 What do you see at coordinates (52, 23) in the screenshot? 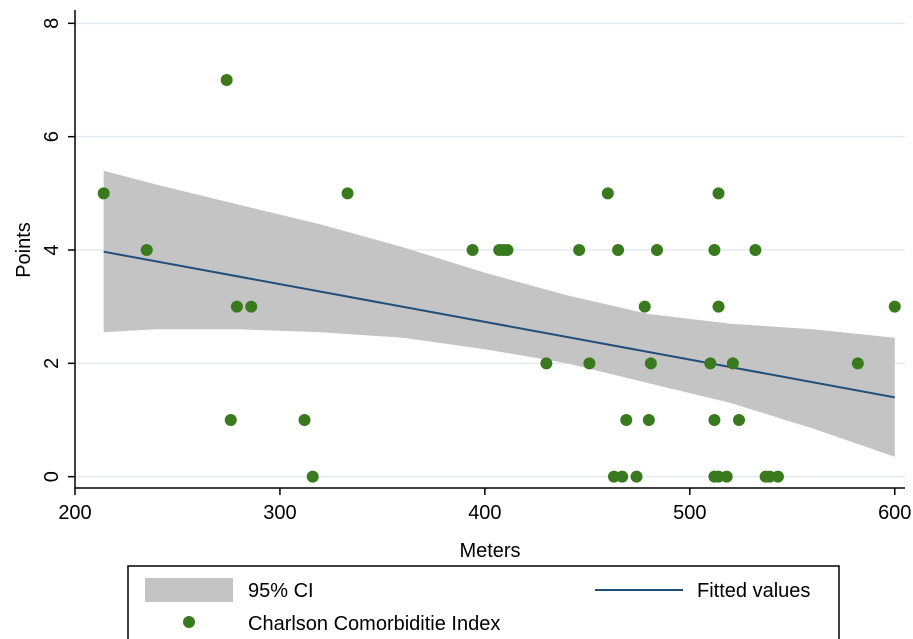
I see `y-tick-label: 8` at bounding box center [52, 23].